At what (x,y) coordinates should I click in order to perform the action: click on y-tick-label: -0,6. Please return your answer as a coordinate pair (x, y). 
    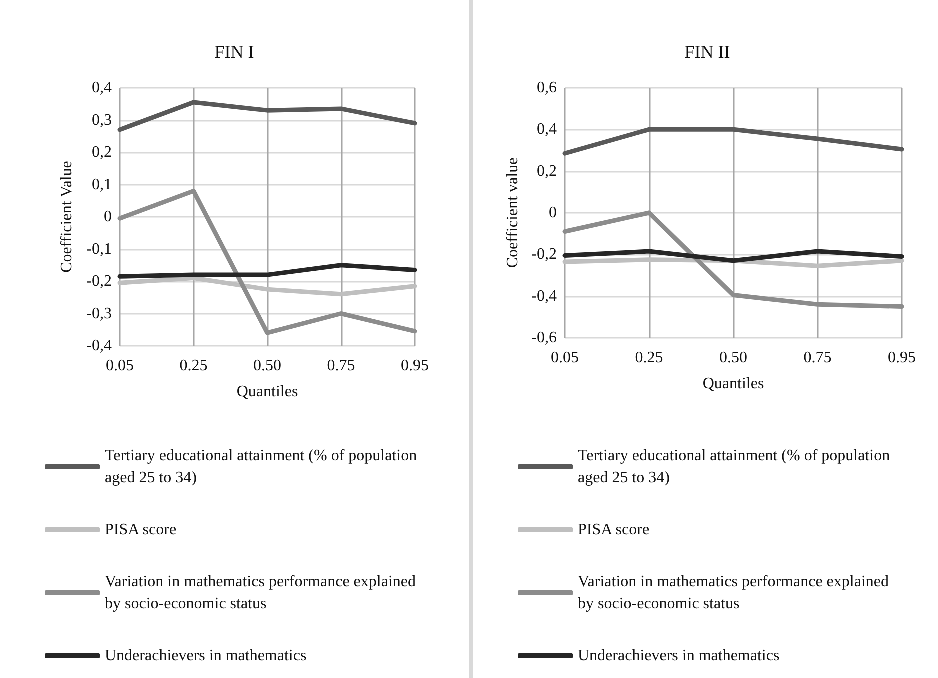
    Looking at the image, I should click on (544, 338).